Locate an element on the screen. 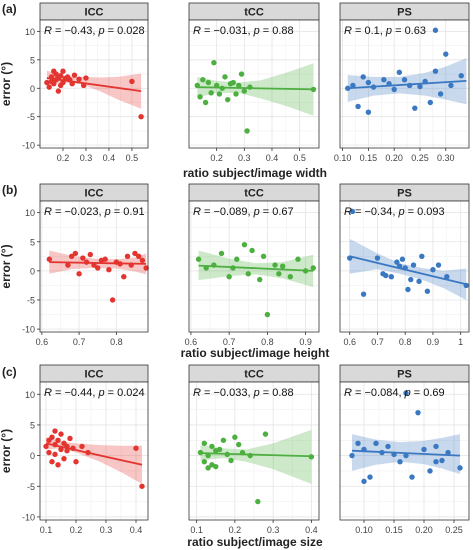 Image resolution: width=473 pixels, height=550 pixels. row-label: (b) is located at coordinates (9, 190).